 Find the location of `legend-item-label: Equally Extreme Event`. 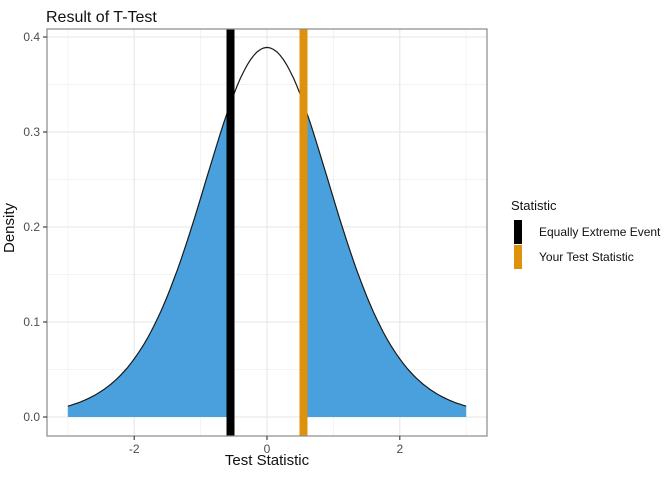

legend-item-label: Equally Extreme Event is located at coordinates (600, 231).